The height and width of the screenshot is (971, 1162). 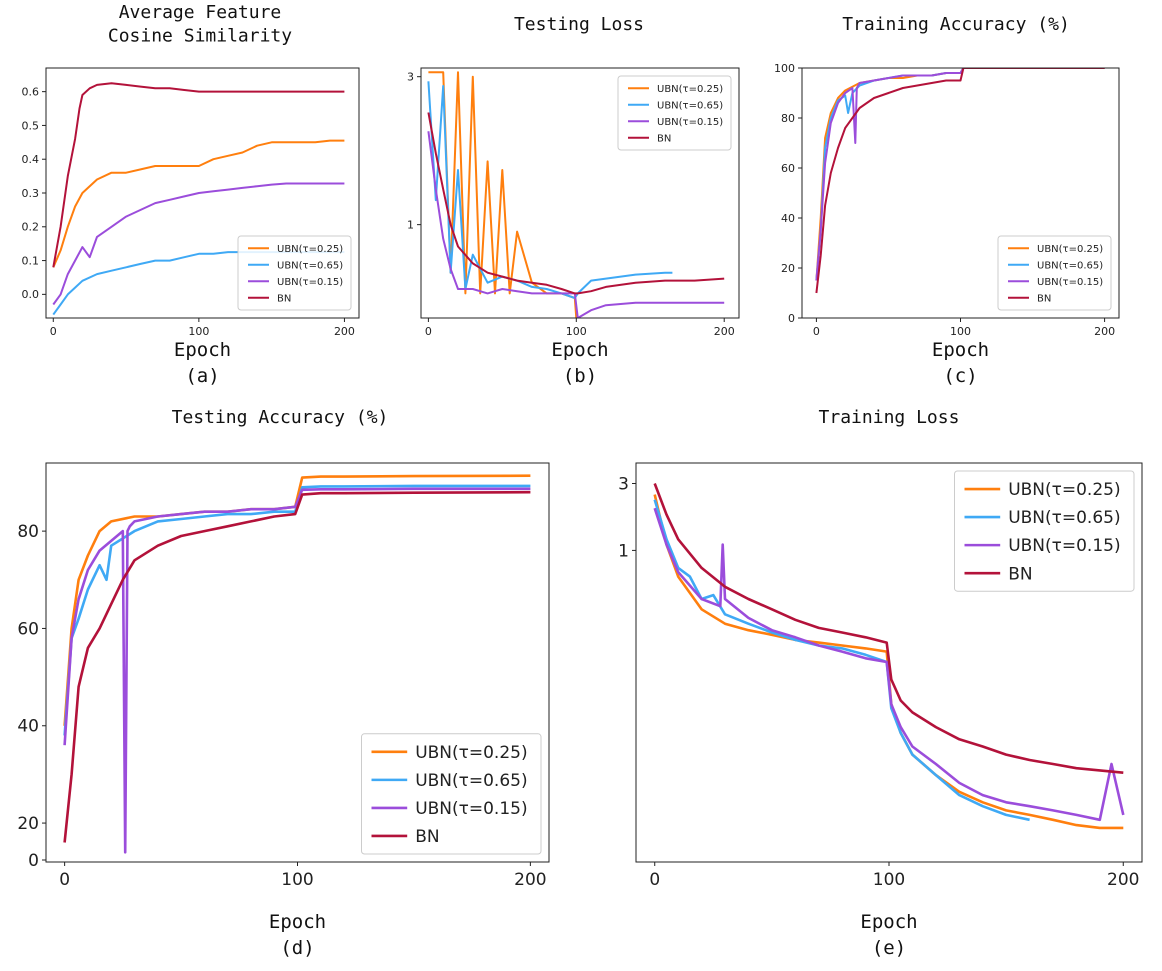 I want to click on chart-title: Average Feature Cosine Similarity, so click(x=200, y=24).